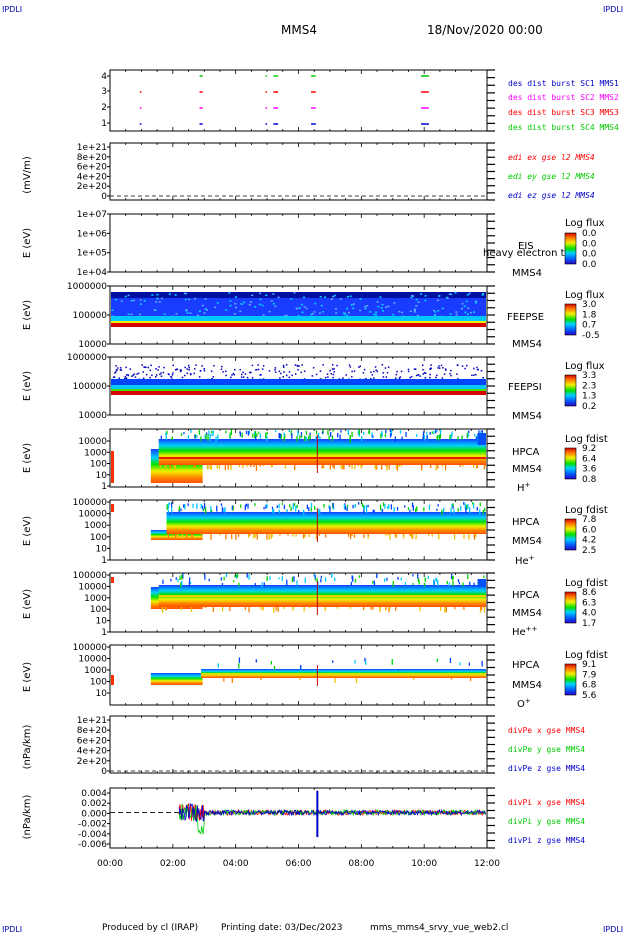  I want to click on y-tick-label: -0.004, so click(92, 835).